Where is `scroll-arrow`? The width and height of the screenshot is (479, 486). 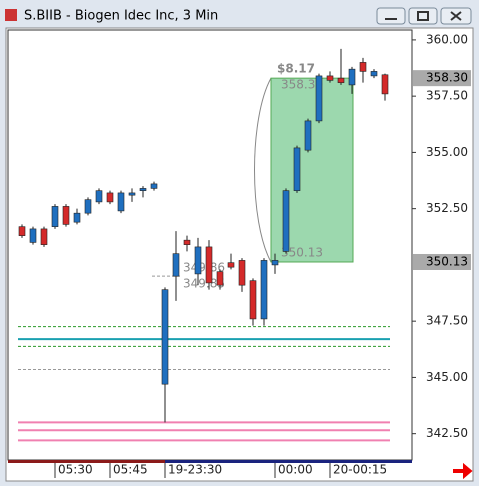 scroll-arrow is located at coordinates (463, 471).